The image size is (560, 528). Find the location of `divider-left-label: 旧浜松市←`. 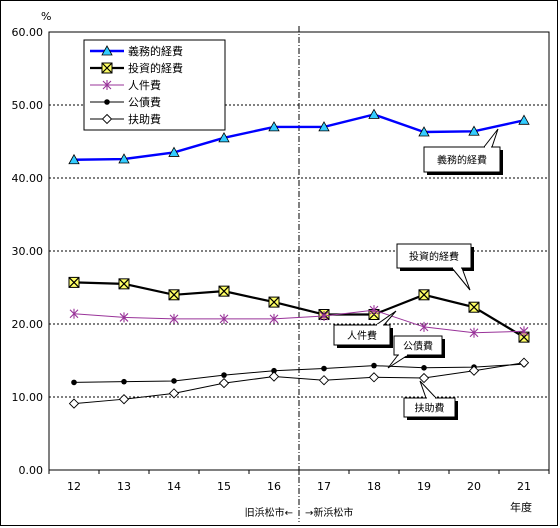

divider-left-label: 旧浜松市← is located at coordinates (269, 512).